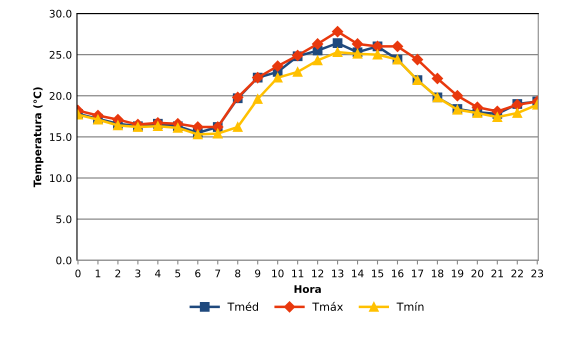 The image size is (566, 338). What do you see at coordinates (307, 289) in the screenshot?
I see `x-axis-title: Hora` at bounding box center [307, 289].